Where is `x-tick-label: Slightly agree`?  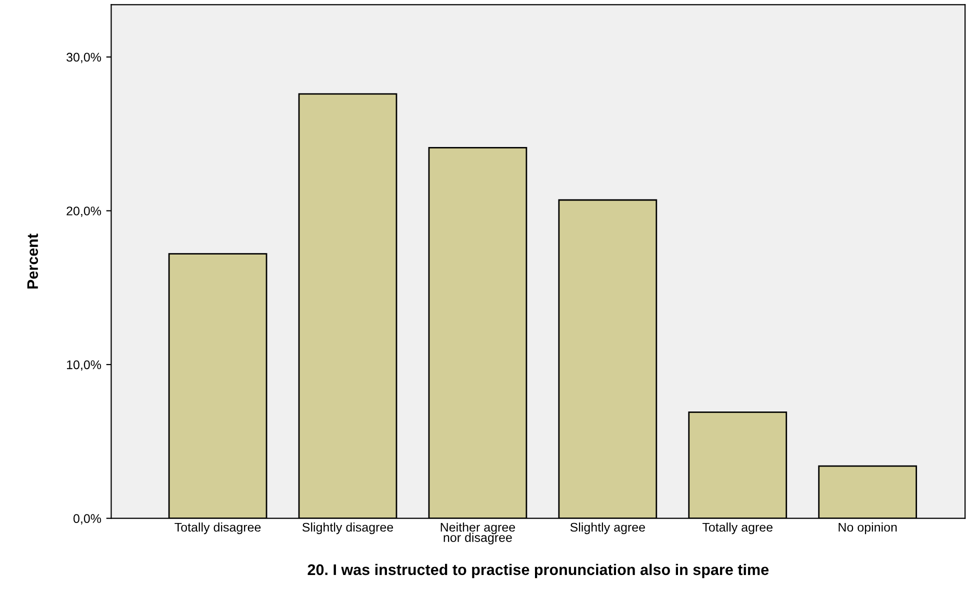 x-tick-label: Slightly agree is located at coordinates (607, 528).